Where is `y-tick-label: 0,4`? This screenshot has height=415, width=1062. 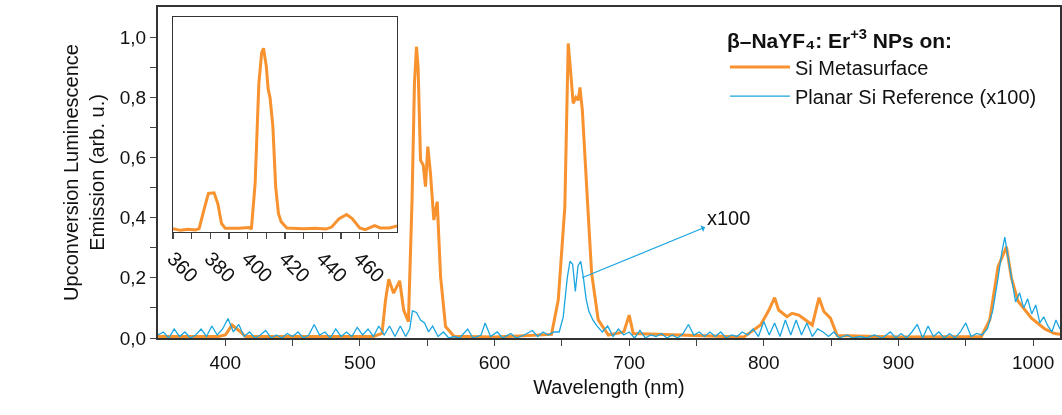 y-tick-label: 0,4 is located at coordinates (133, 218).